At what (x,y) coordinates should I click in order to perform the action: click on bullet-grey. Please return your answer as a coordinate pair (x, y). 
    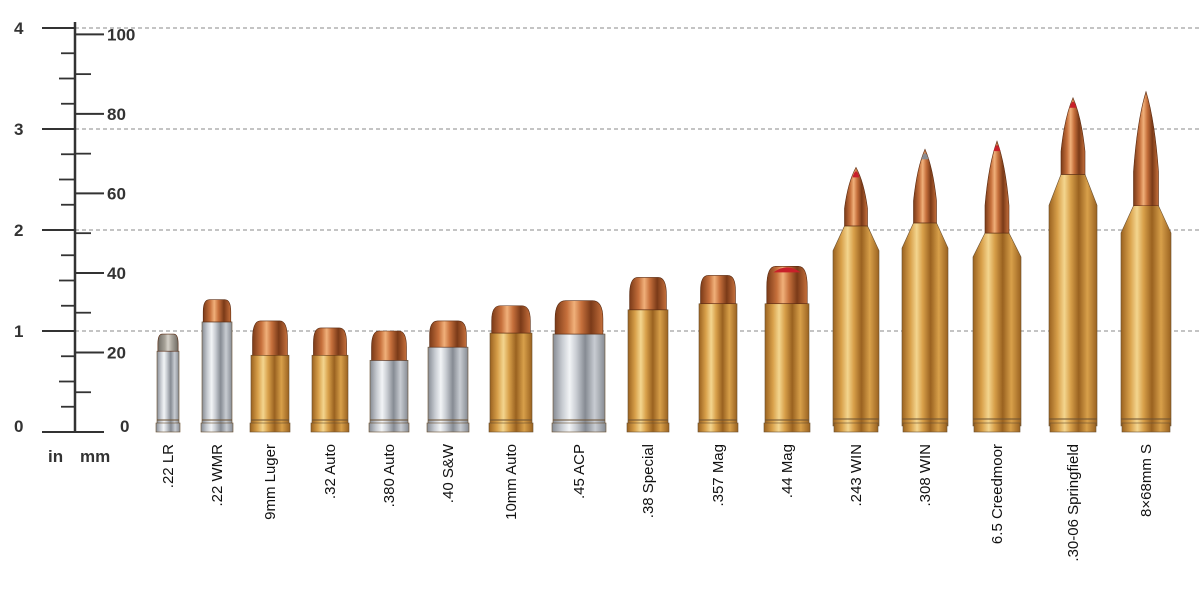
    Looking at the image, I should click on (925, 186).